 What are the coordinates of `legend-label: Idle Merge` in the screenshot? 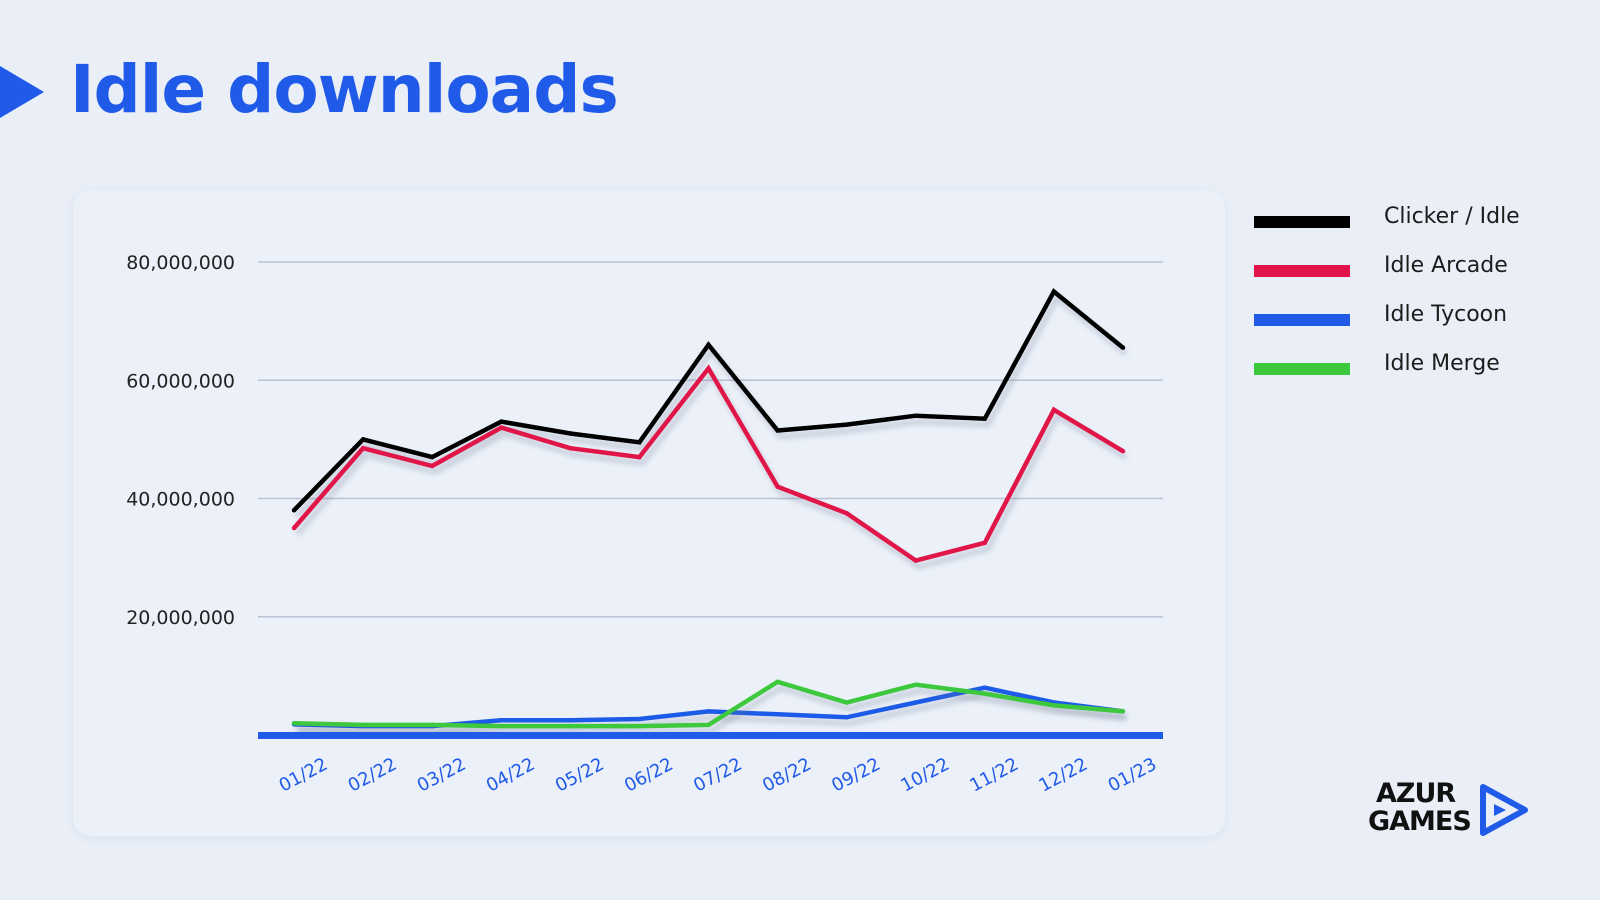 It's located at (1442, 363).